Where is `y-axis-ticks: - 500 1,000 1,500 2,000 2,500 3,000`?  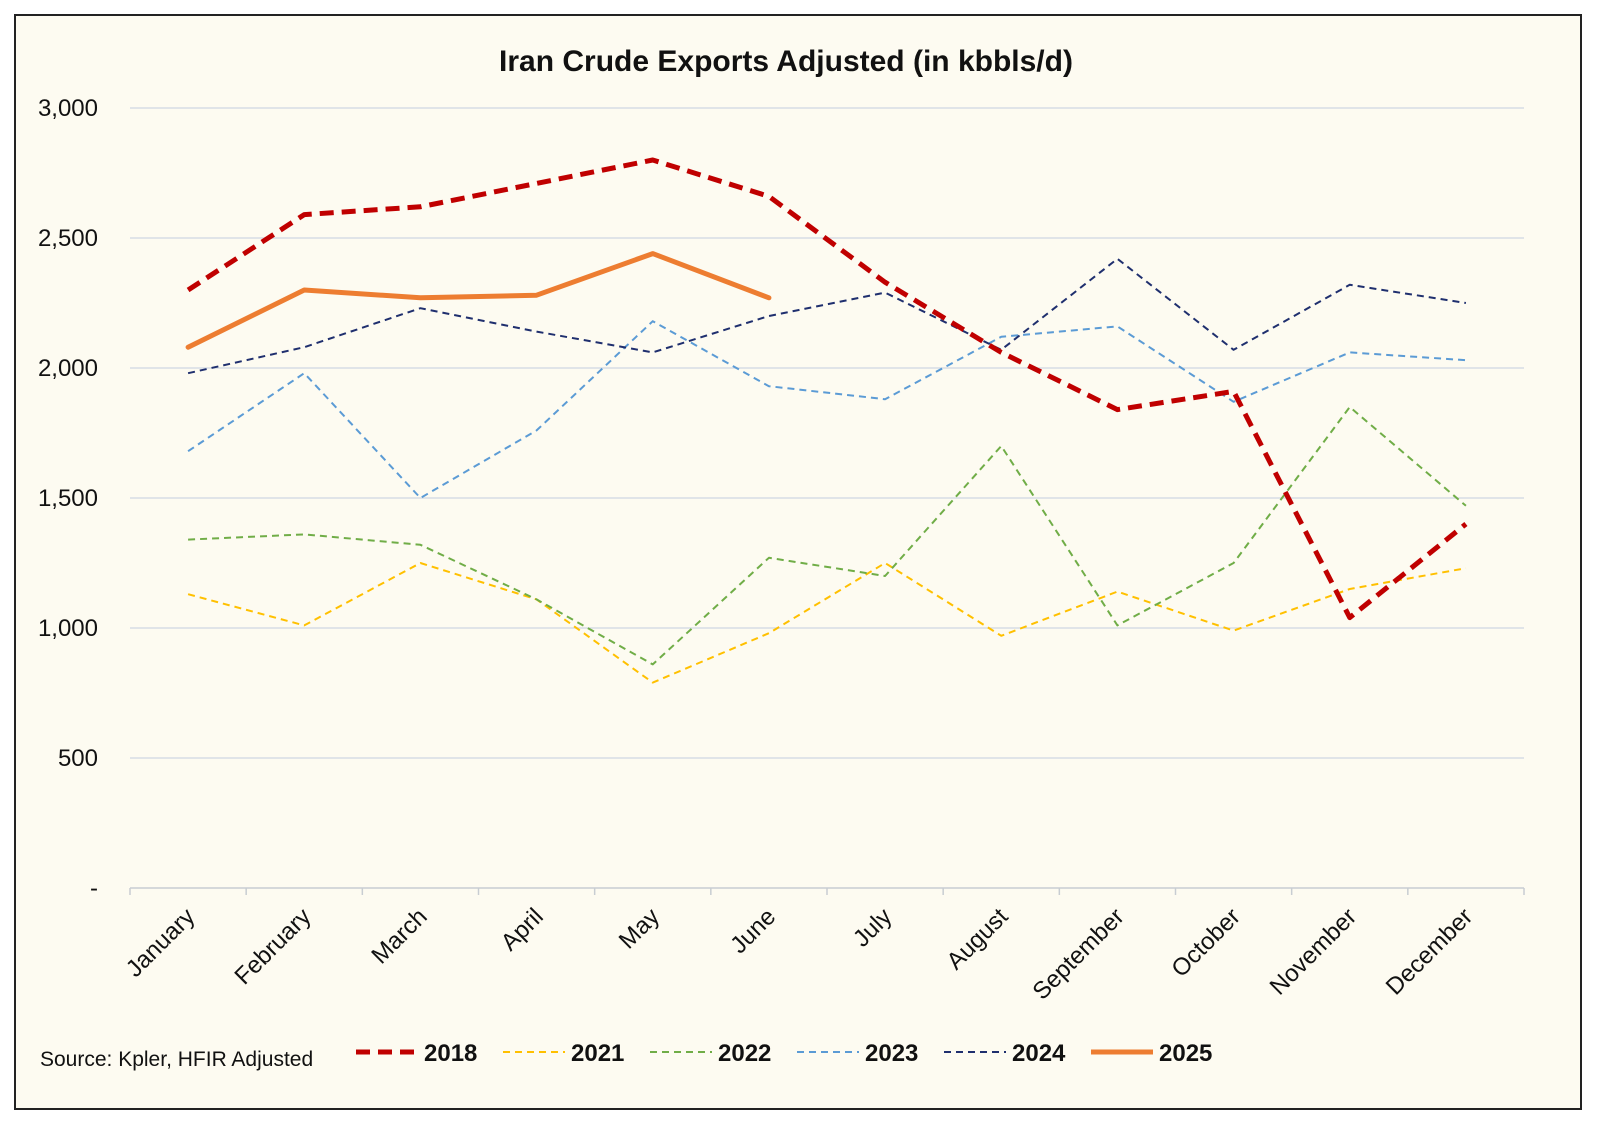
y-axis-ticks: - 500 1,000 1,500 2,000 2,500 3,000 is located at coordinates (68, 498).